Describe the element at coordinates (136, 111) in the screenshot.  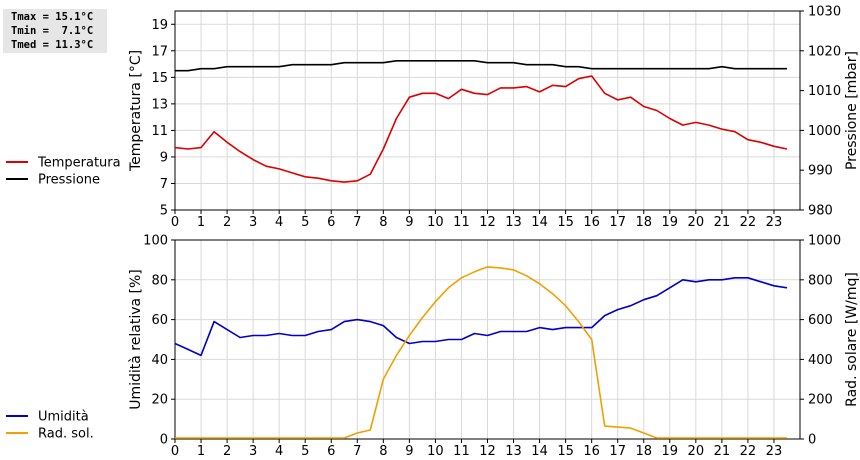
I see `y-left-axis-title: Temperatura [°C]` at that location.